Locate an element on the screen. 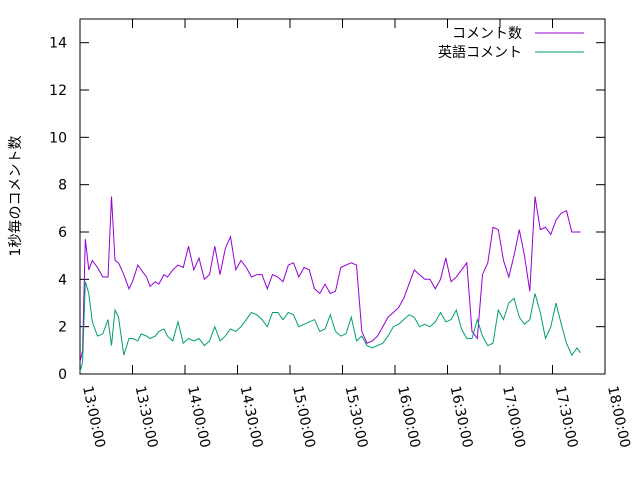 Image resolution: width=640 pixels, height=484 pixels. y-tick-label: 10 is located at coordinates (58, 138).